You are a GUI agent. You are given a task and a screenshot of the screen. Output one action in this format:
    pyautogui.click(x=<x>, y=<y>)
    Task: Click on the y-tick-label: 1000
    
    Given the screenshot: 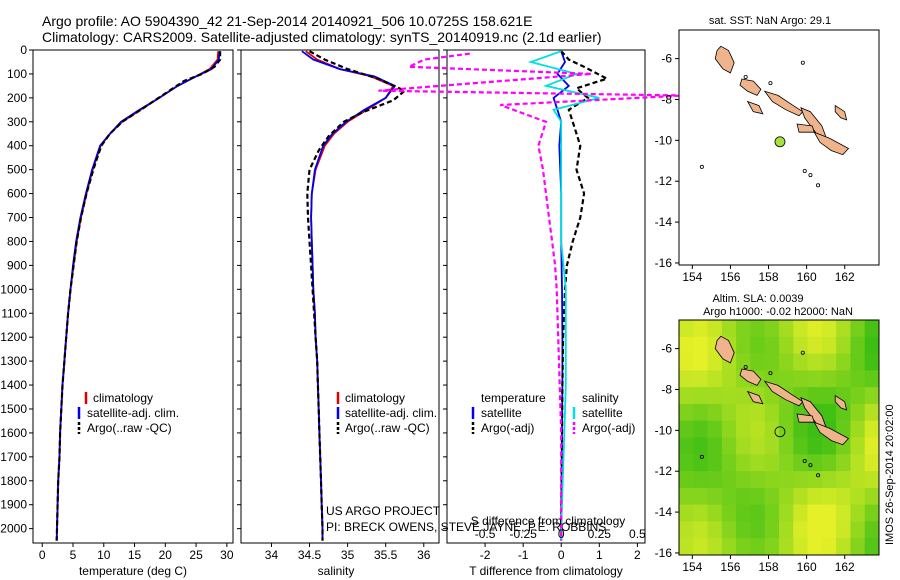 What is the action you would take?
    pyautogui.click(x=13, y=289)
    